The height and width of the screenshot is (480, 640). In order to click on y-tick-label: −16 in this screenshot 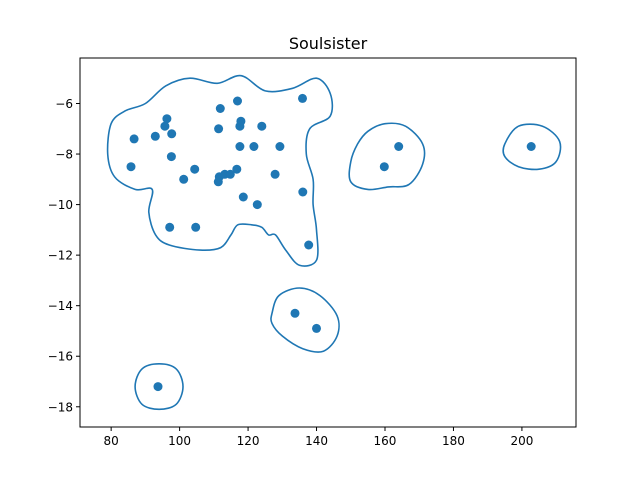, I will do `click(60, 357)`.